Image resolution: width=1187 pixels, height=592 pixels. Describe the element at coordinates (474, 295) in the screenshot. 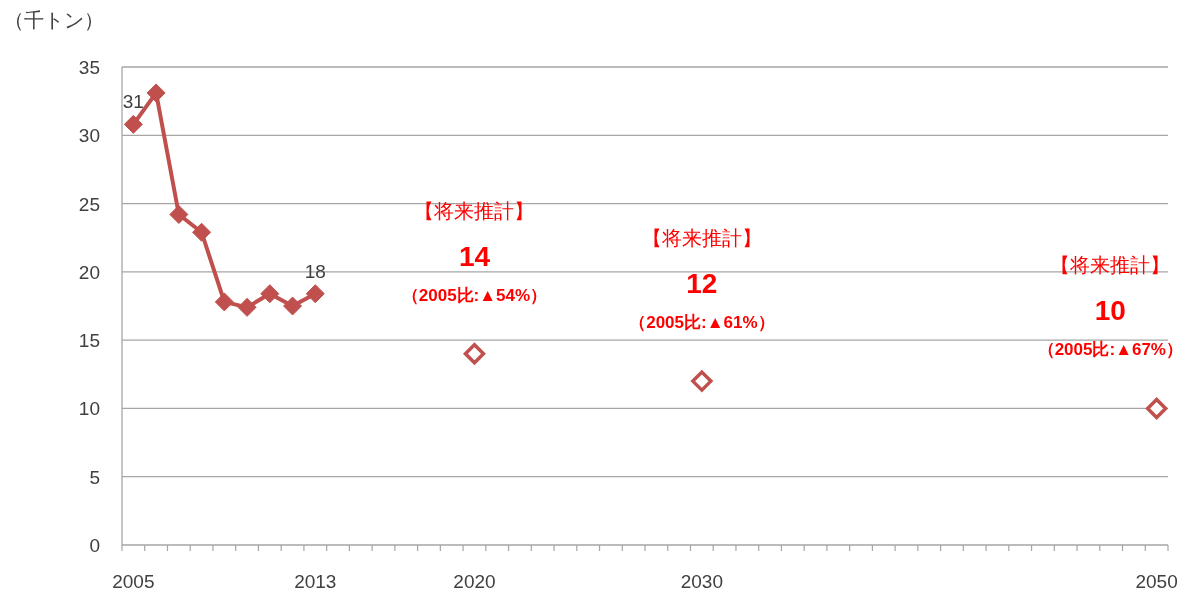

I see `annotation: （2005比:▲54%）` at that location.